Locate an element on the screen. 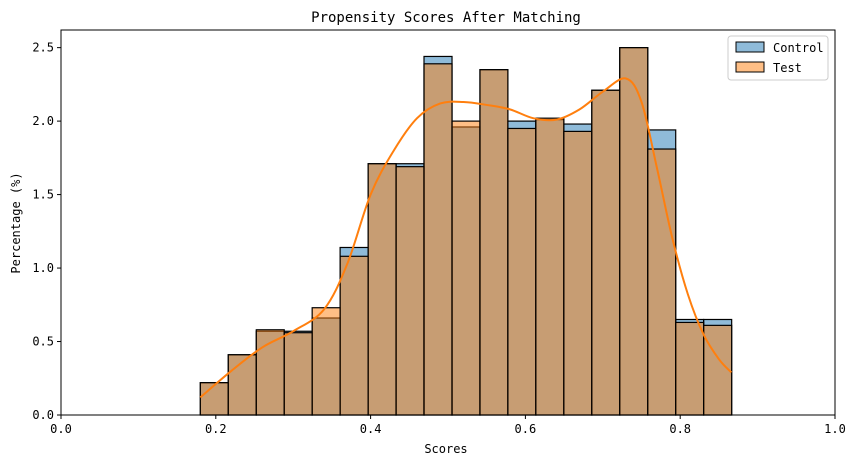 This screenshot has width=855, height=464. y-tick-label: 0.0 is located at coordinates (43, 415).